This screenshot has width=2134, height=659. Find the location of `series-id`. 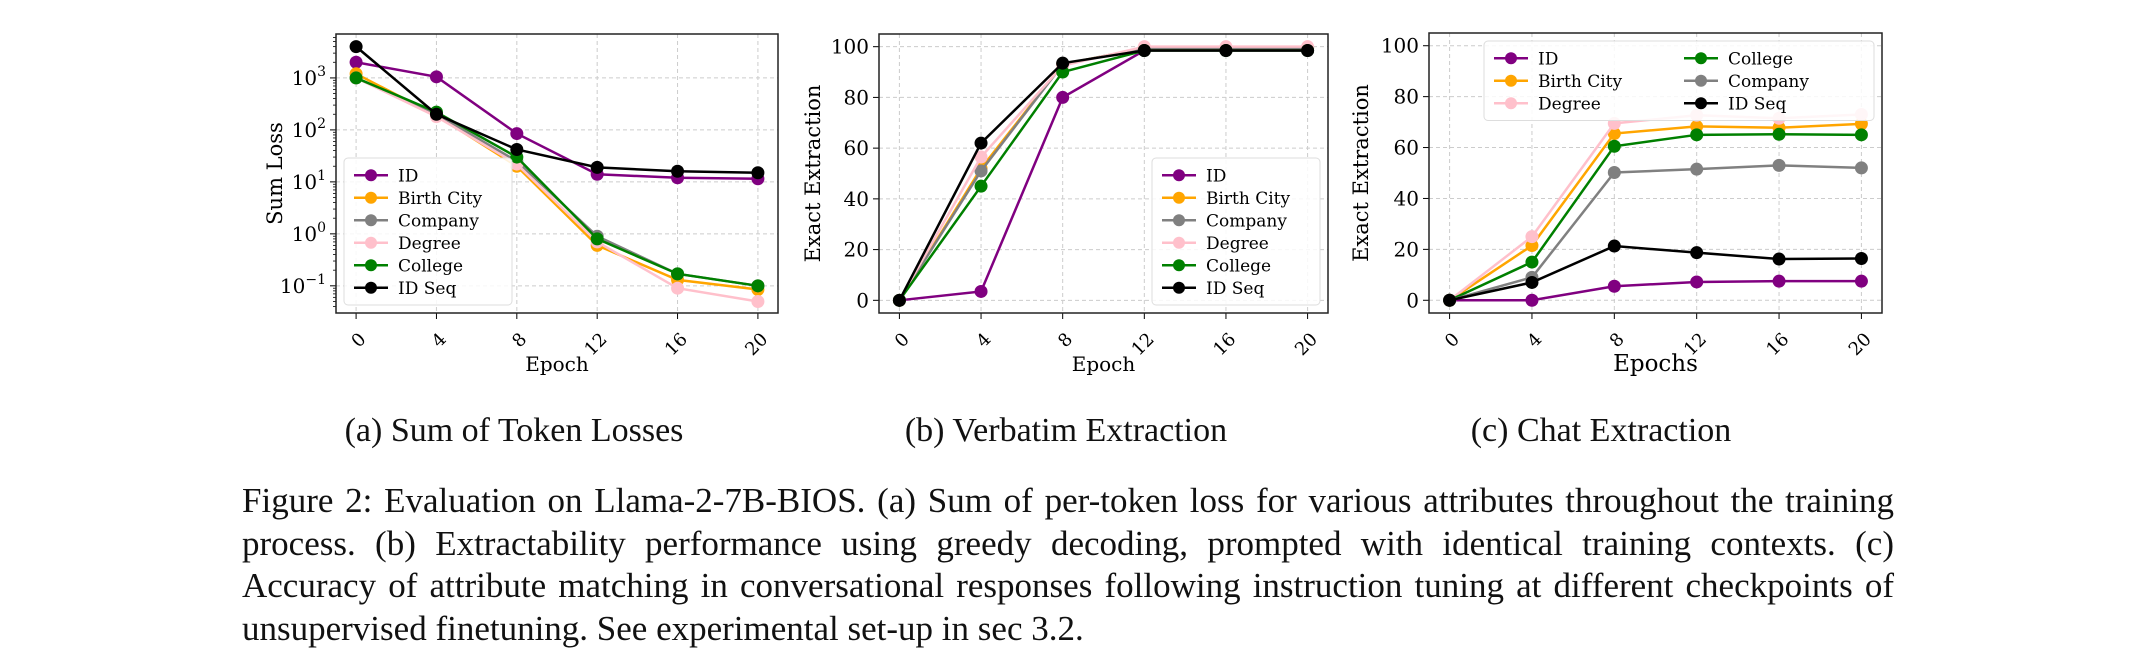

series-id is located at coordinates (1655, 290).